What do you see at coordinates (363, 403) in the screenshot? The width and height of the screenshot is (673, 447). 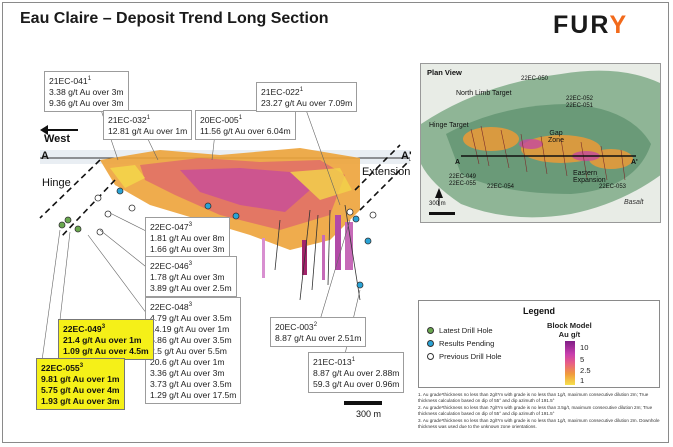 I see `scale-bar` at bounding box center [363, 403].